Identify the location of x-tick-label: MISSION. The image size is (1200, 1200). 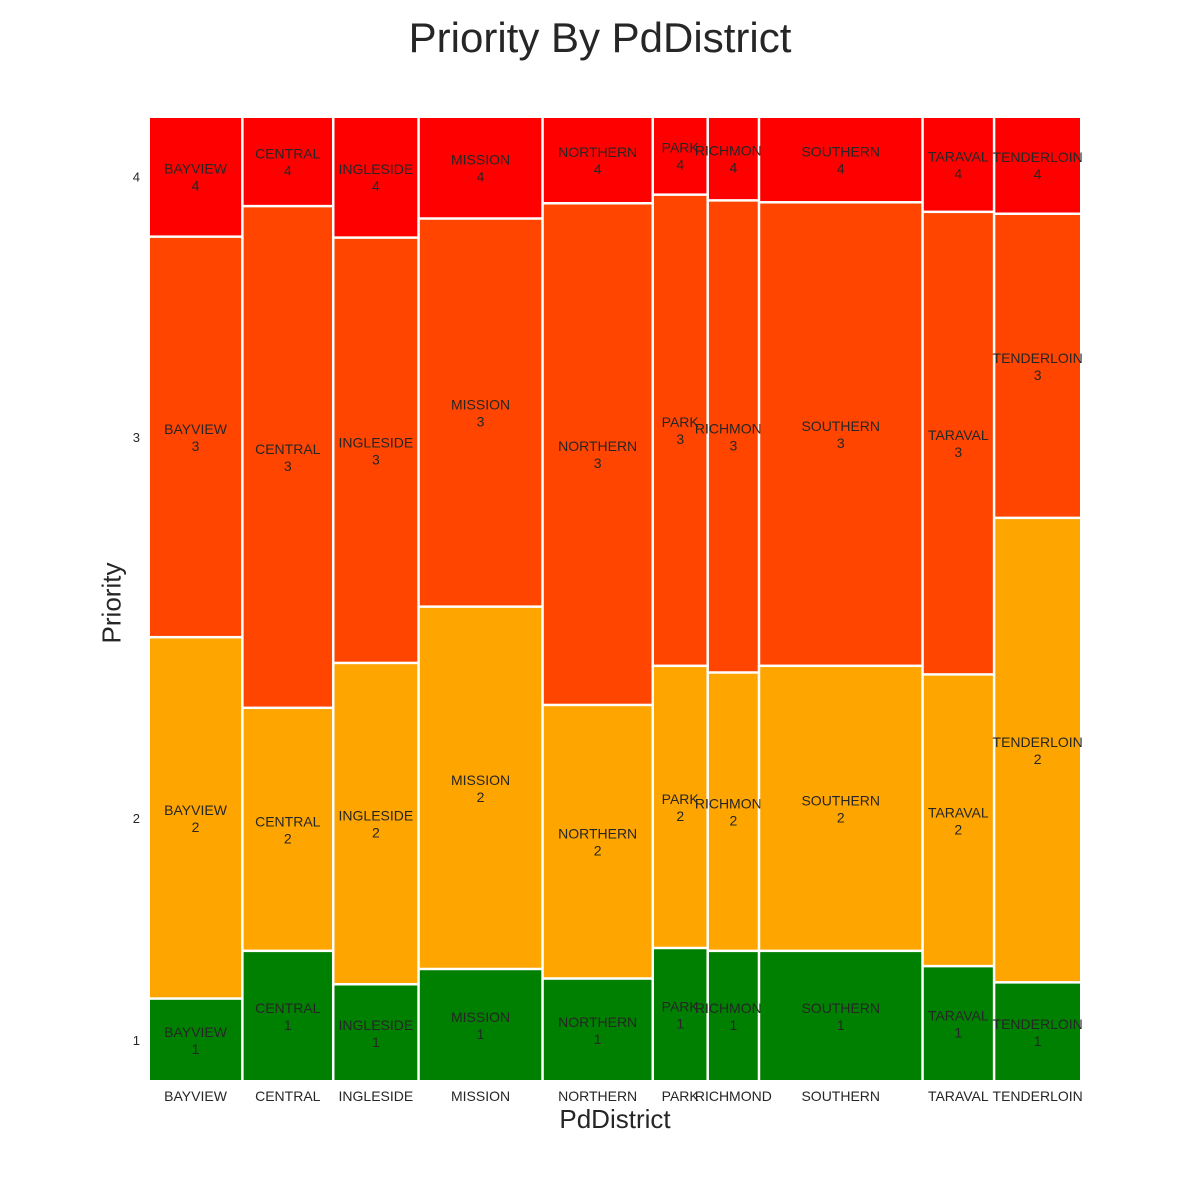
(480, 1096).